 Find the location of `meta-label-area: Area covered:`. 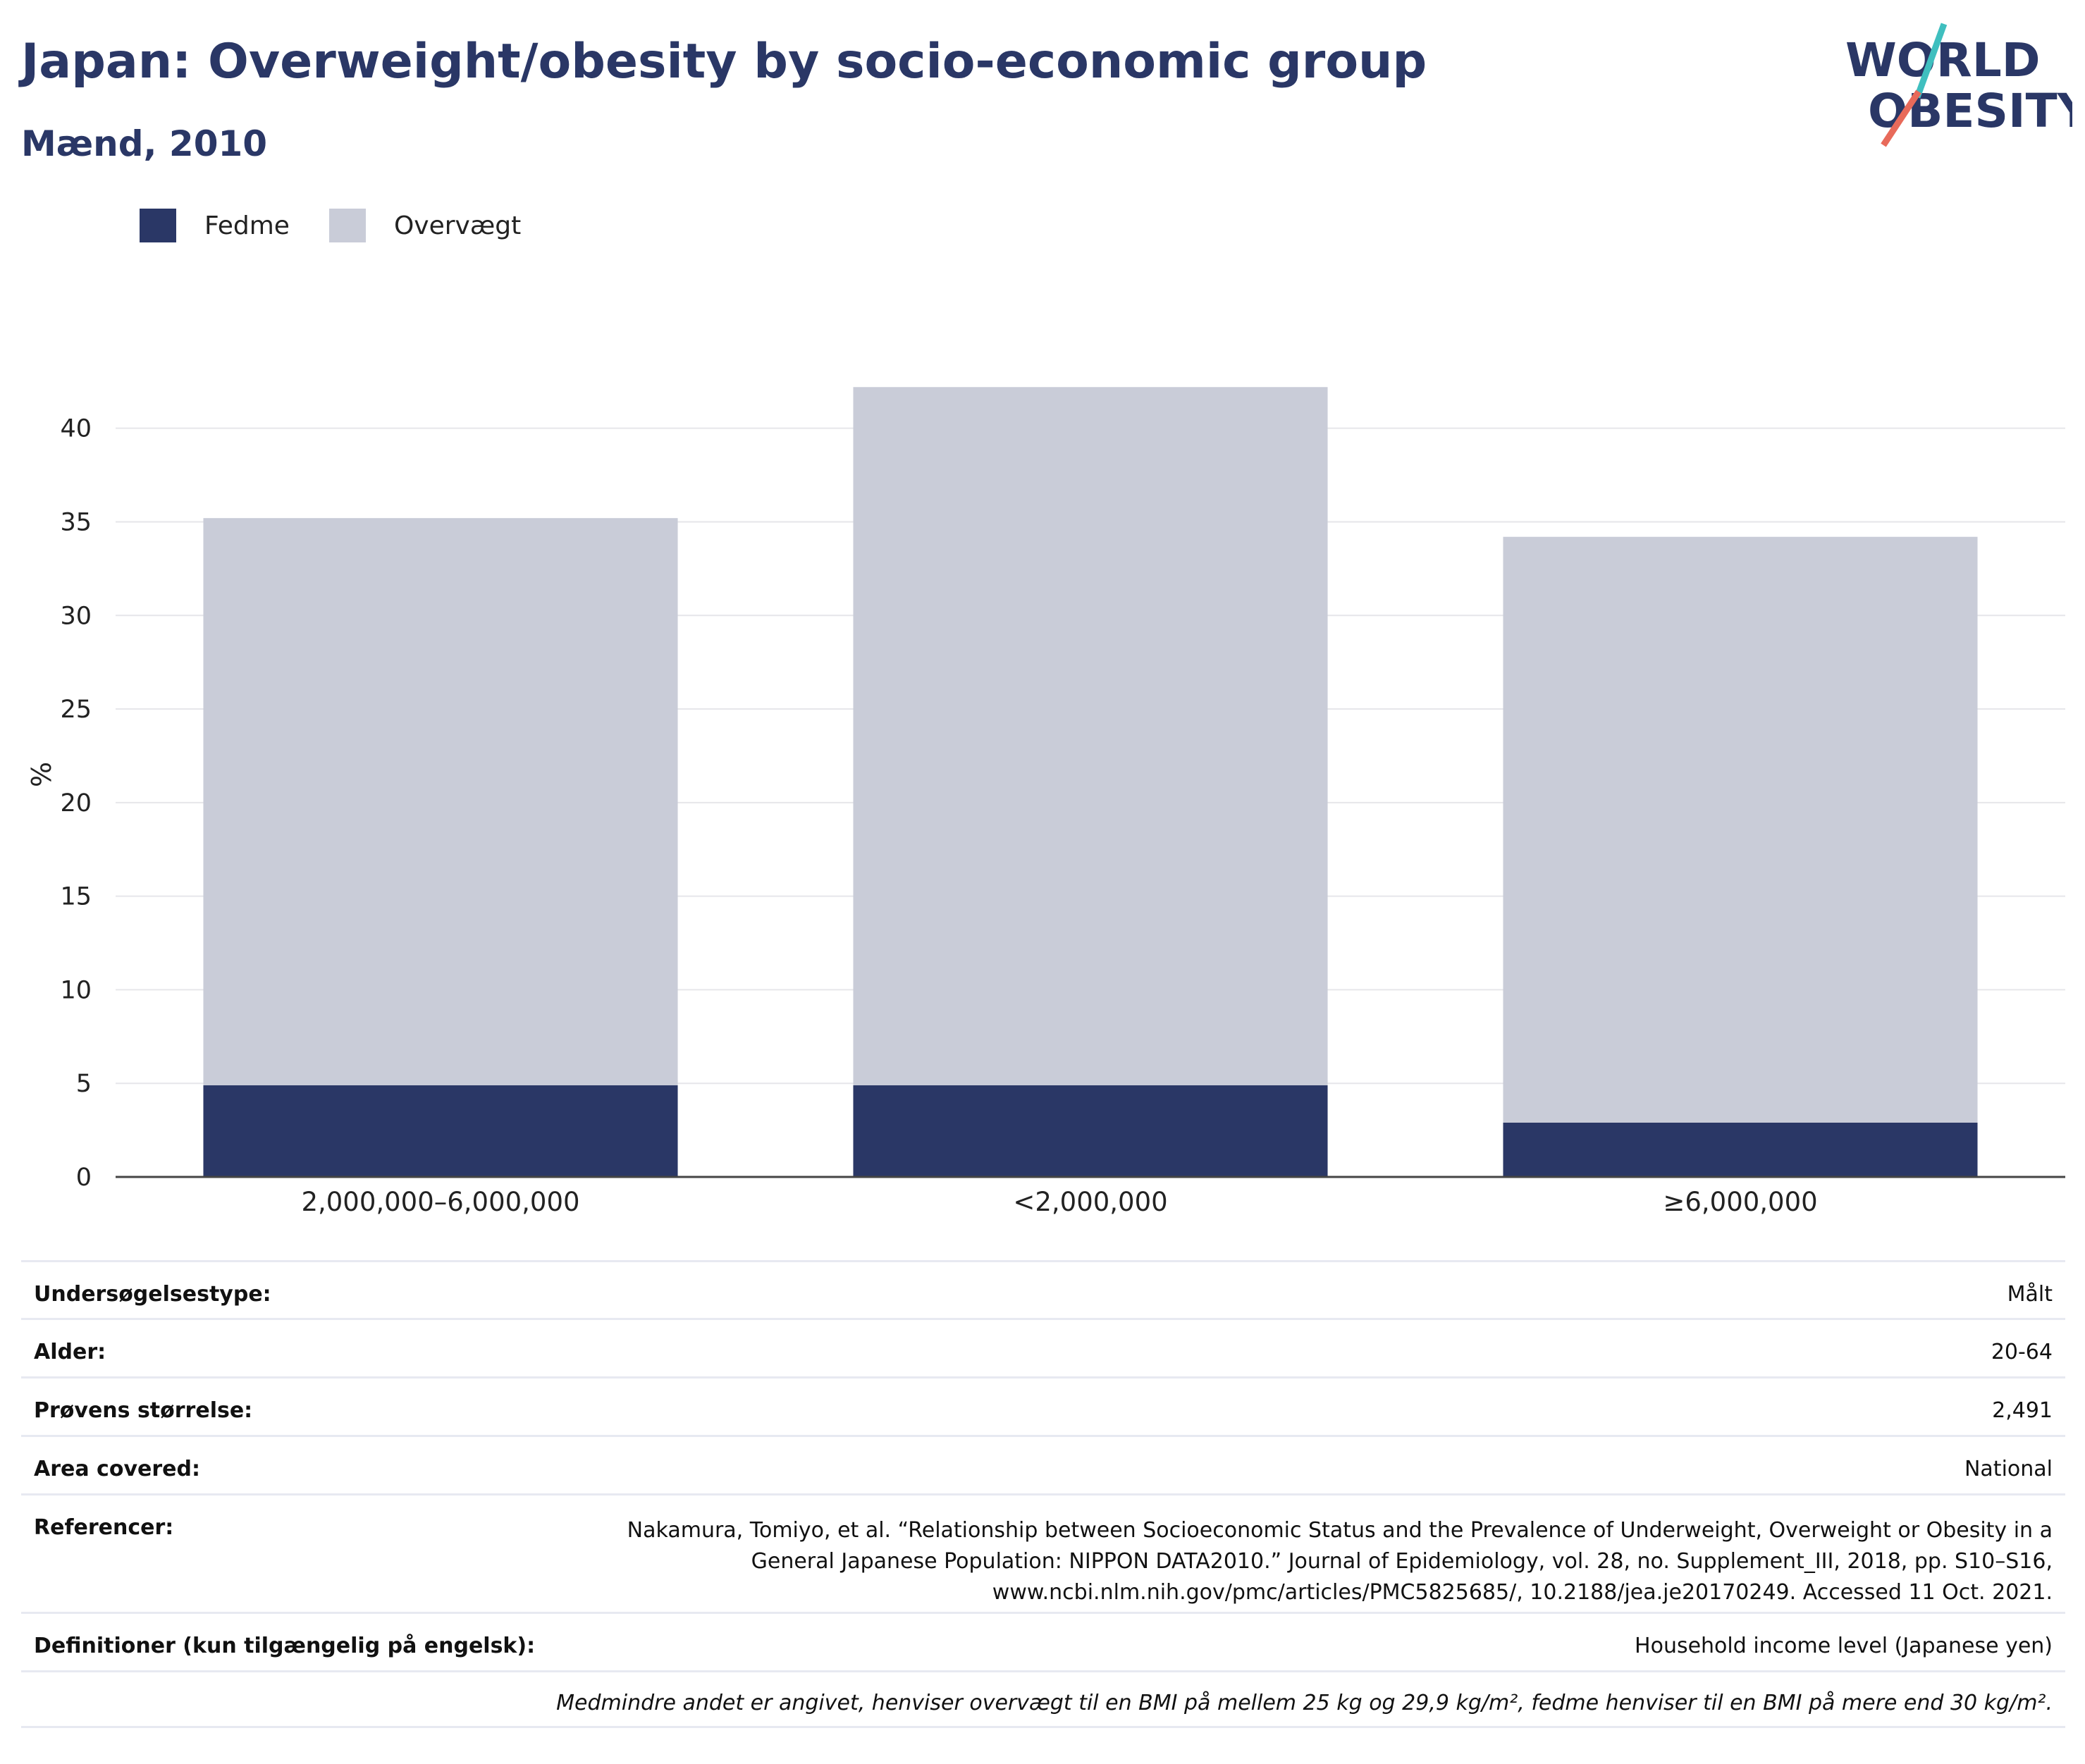

meta-label-area: Area covered: is located at coordinates (117, 1469).